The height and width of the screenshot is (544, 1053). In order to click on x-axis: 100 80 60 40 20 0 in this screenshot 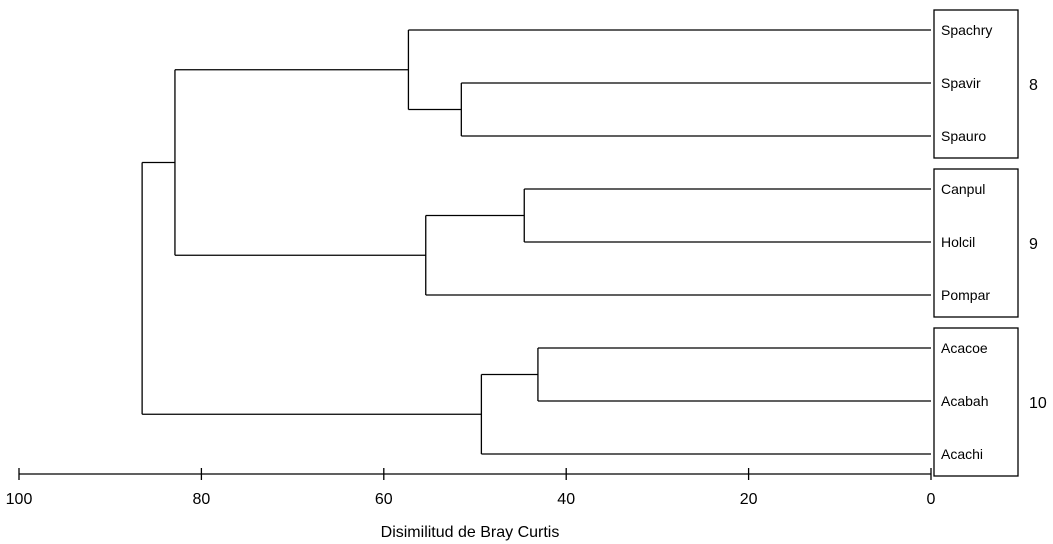, I will do `click(471, 488)`.